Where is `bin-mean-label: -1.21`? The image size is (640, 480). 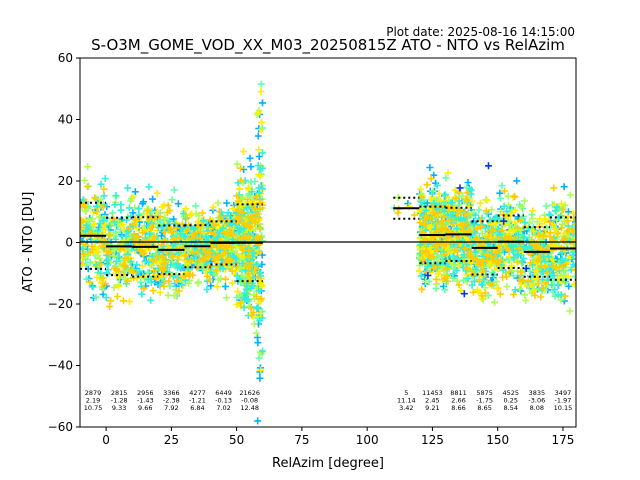
bin-mean-label: -1.21 is located at coordinates (197, 401).